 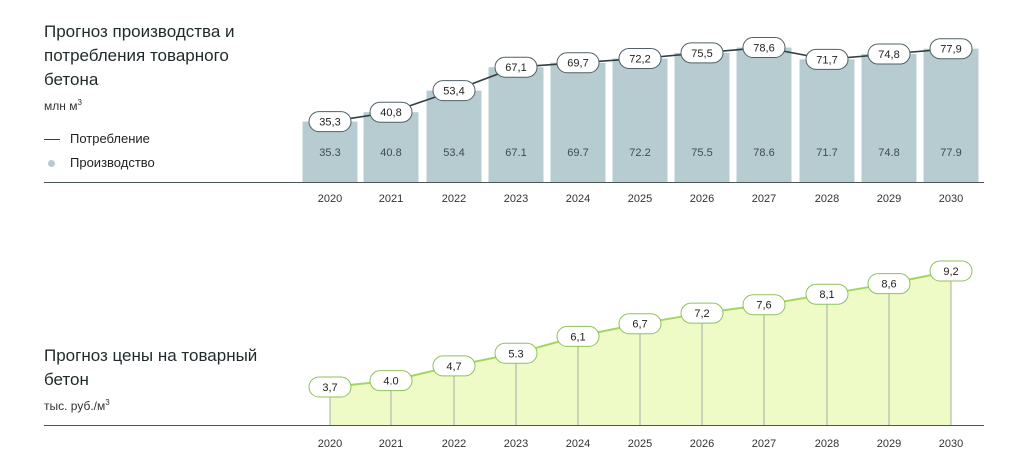 I want to click on consumption-pill-2027, so click(x=764, y=48).